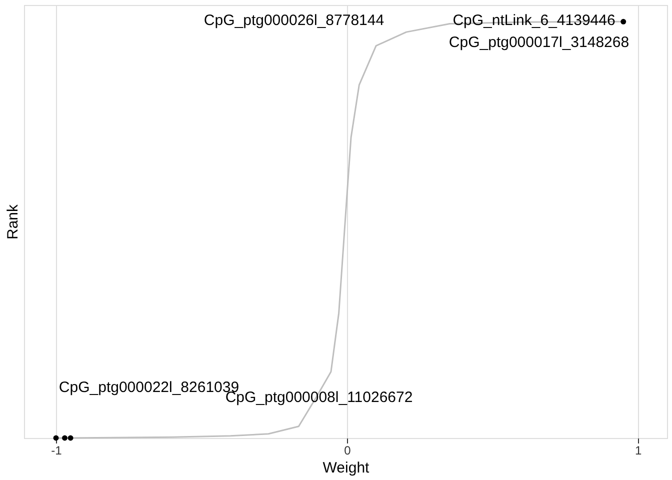 This screenshot has width=672, height=480. I want to click on x-tick-label: 1, so click(638, 451).